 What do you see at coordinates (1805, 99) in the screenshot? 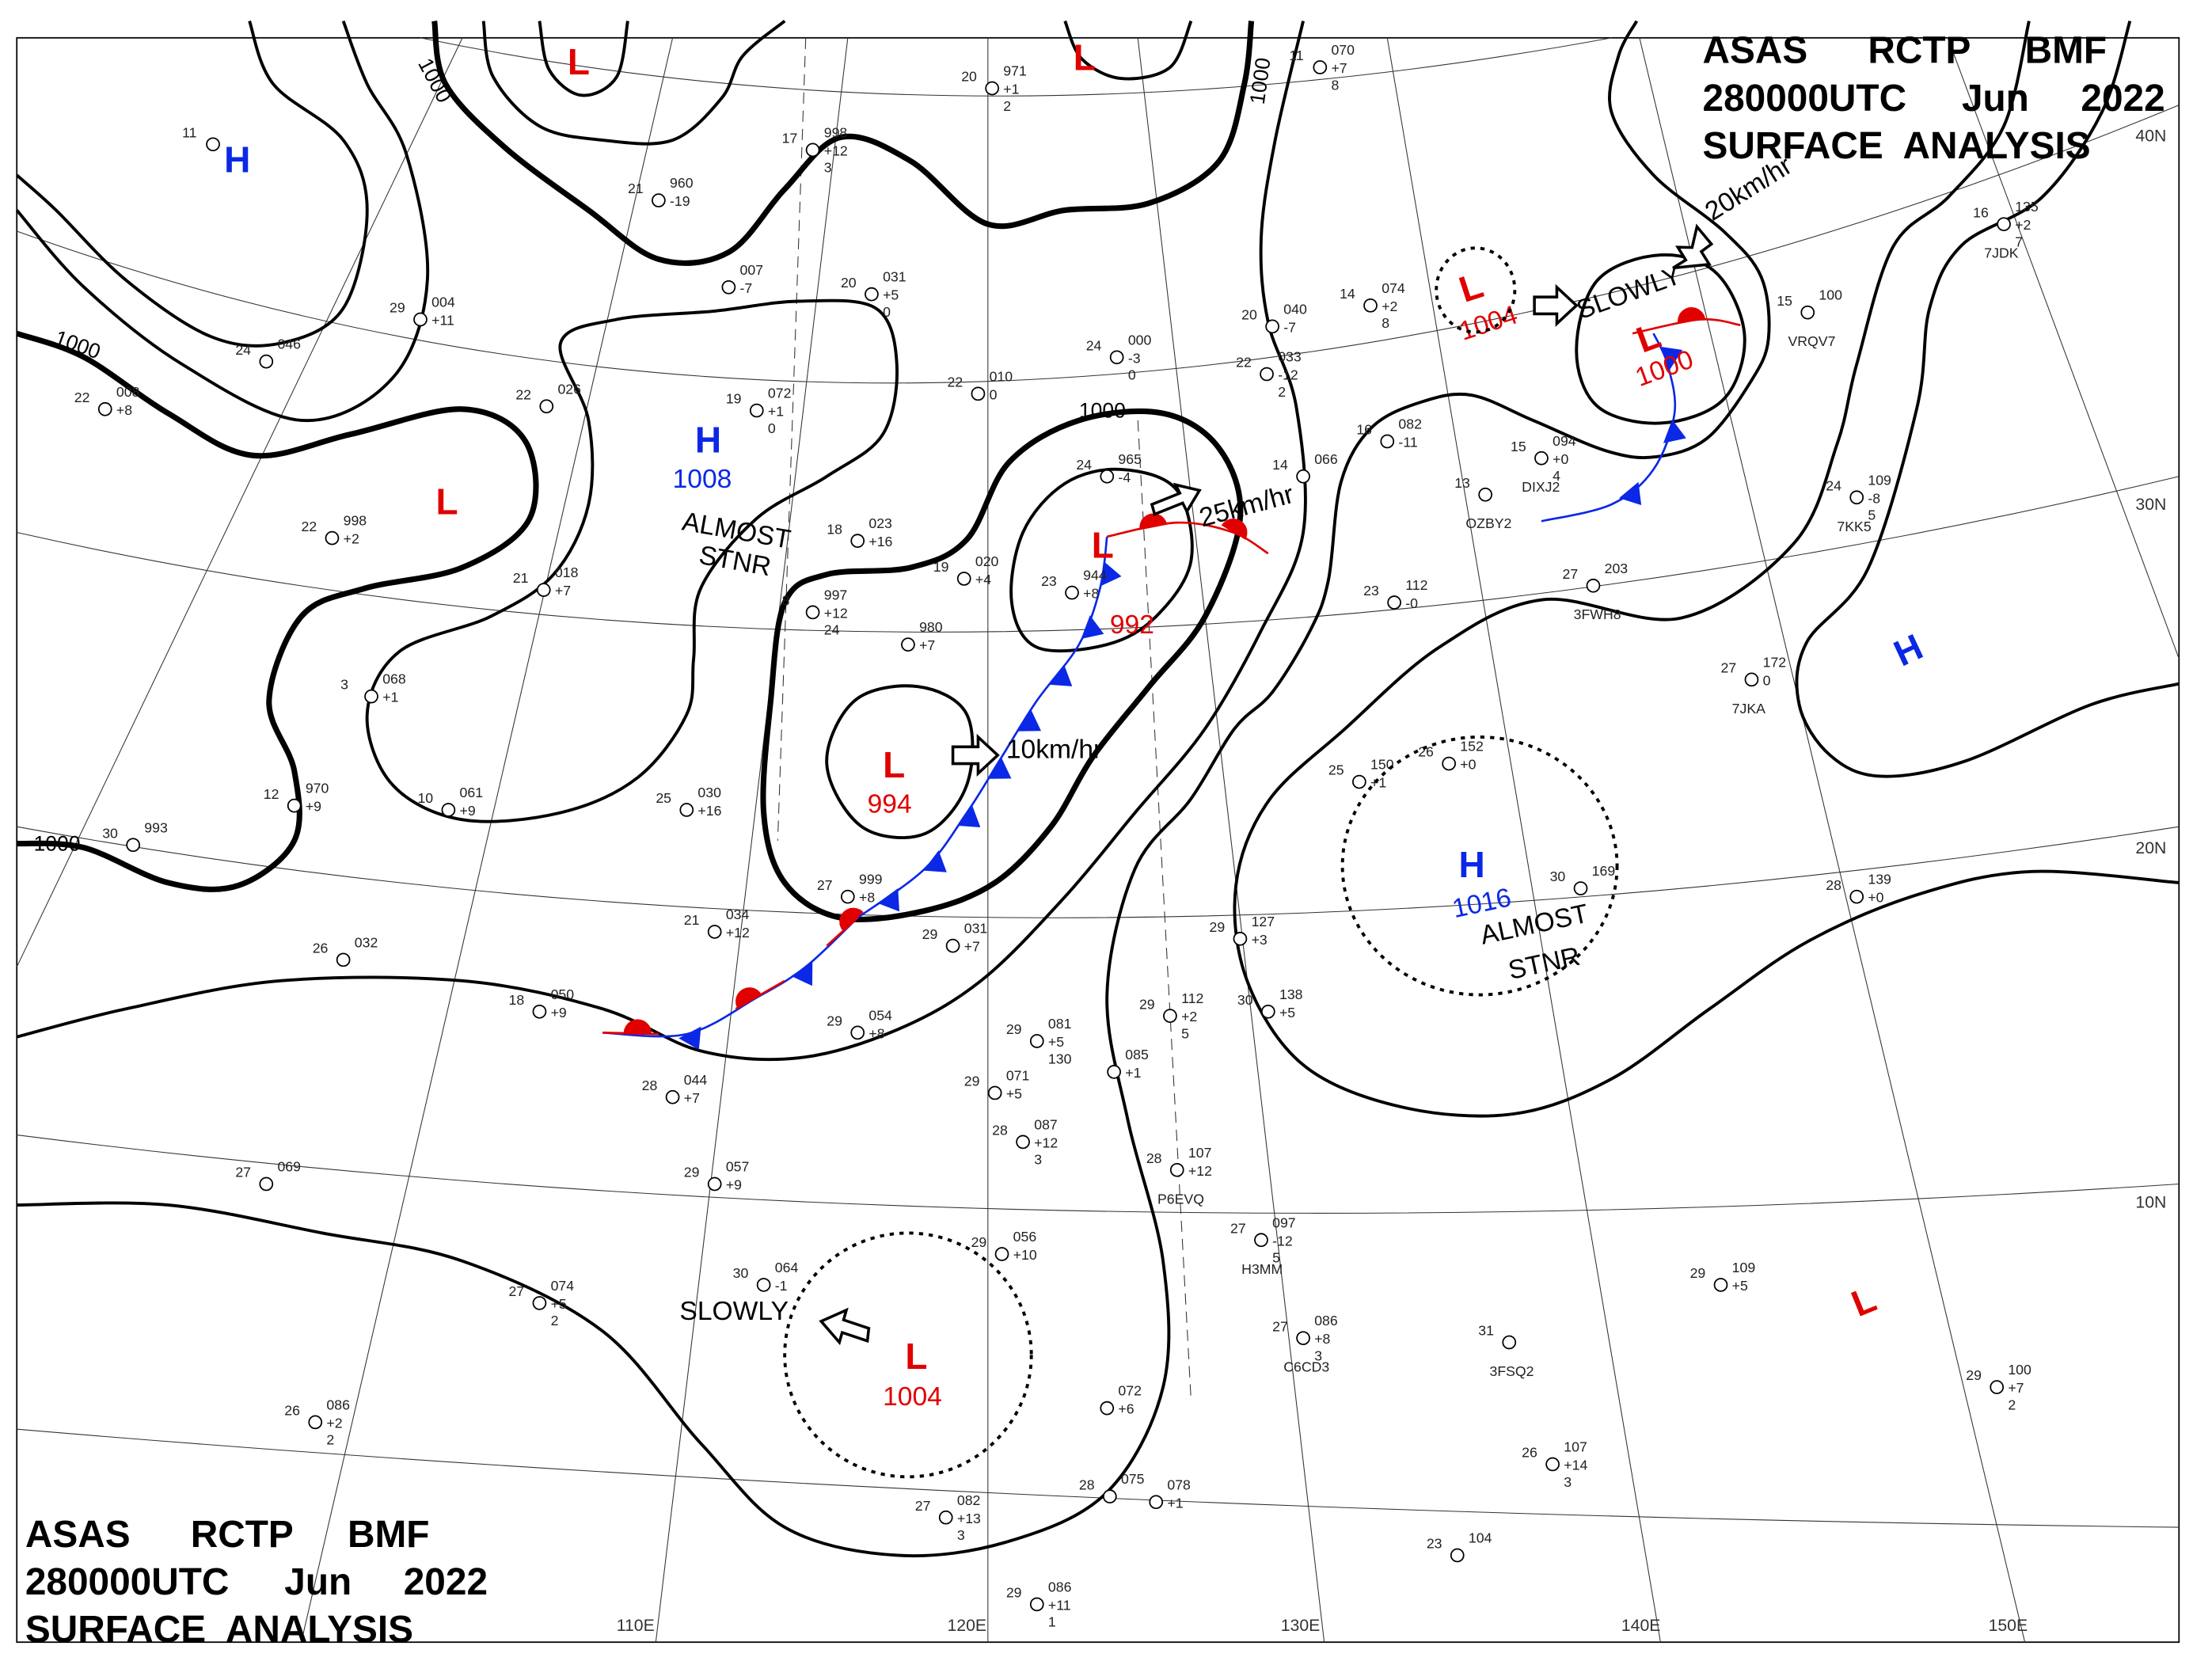
I see `title-time: 280000UTC` at bounding box center [1805, 99].